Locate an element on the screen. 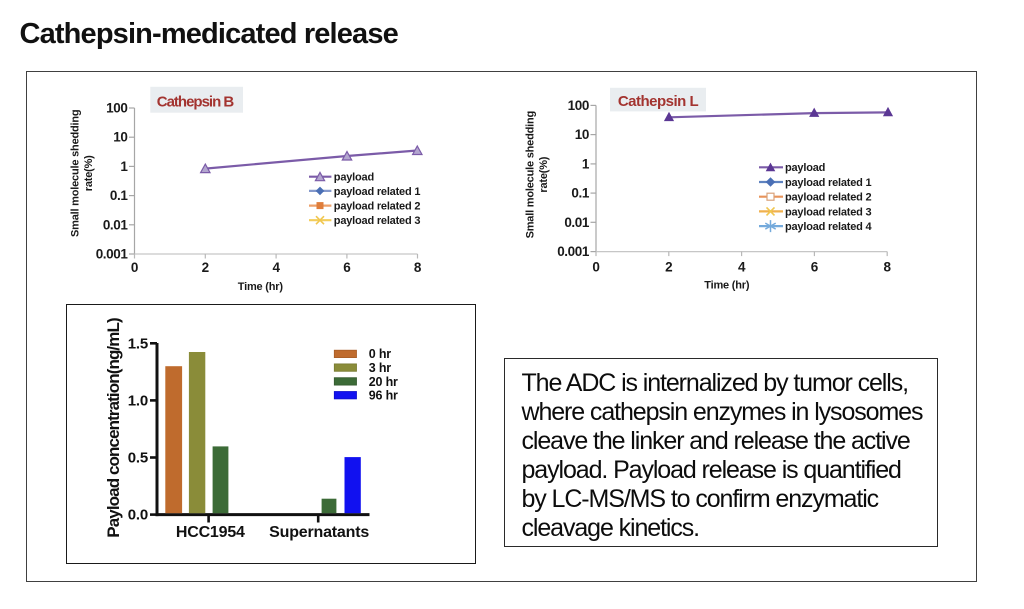  svg-text: Payload concentration(ng/mL) is located at coordinates (113, 428).